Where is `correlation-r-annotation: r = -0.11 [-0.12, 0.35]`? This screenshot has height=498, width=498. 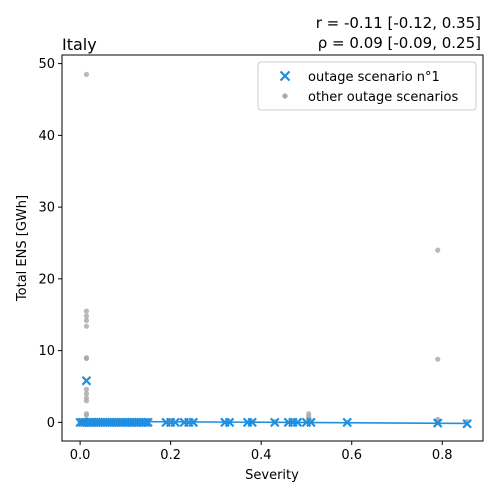 correlation-r-annotation: r = -0.11 [-0.12, 0.35] is located at coordinates (398, 23).